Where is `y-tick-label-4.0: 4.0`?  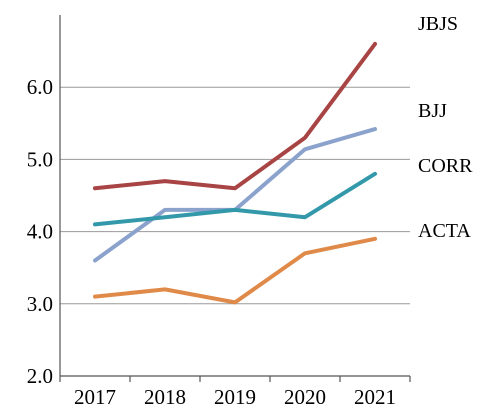 y-tick-label-4.0: 4.0 is located at coordinates (40, 232).